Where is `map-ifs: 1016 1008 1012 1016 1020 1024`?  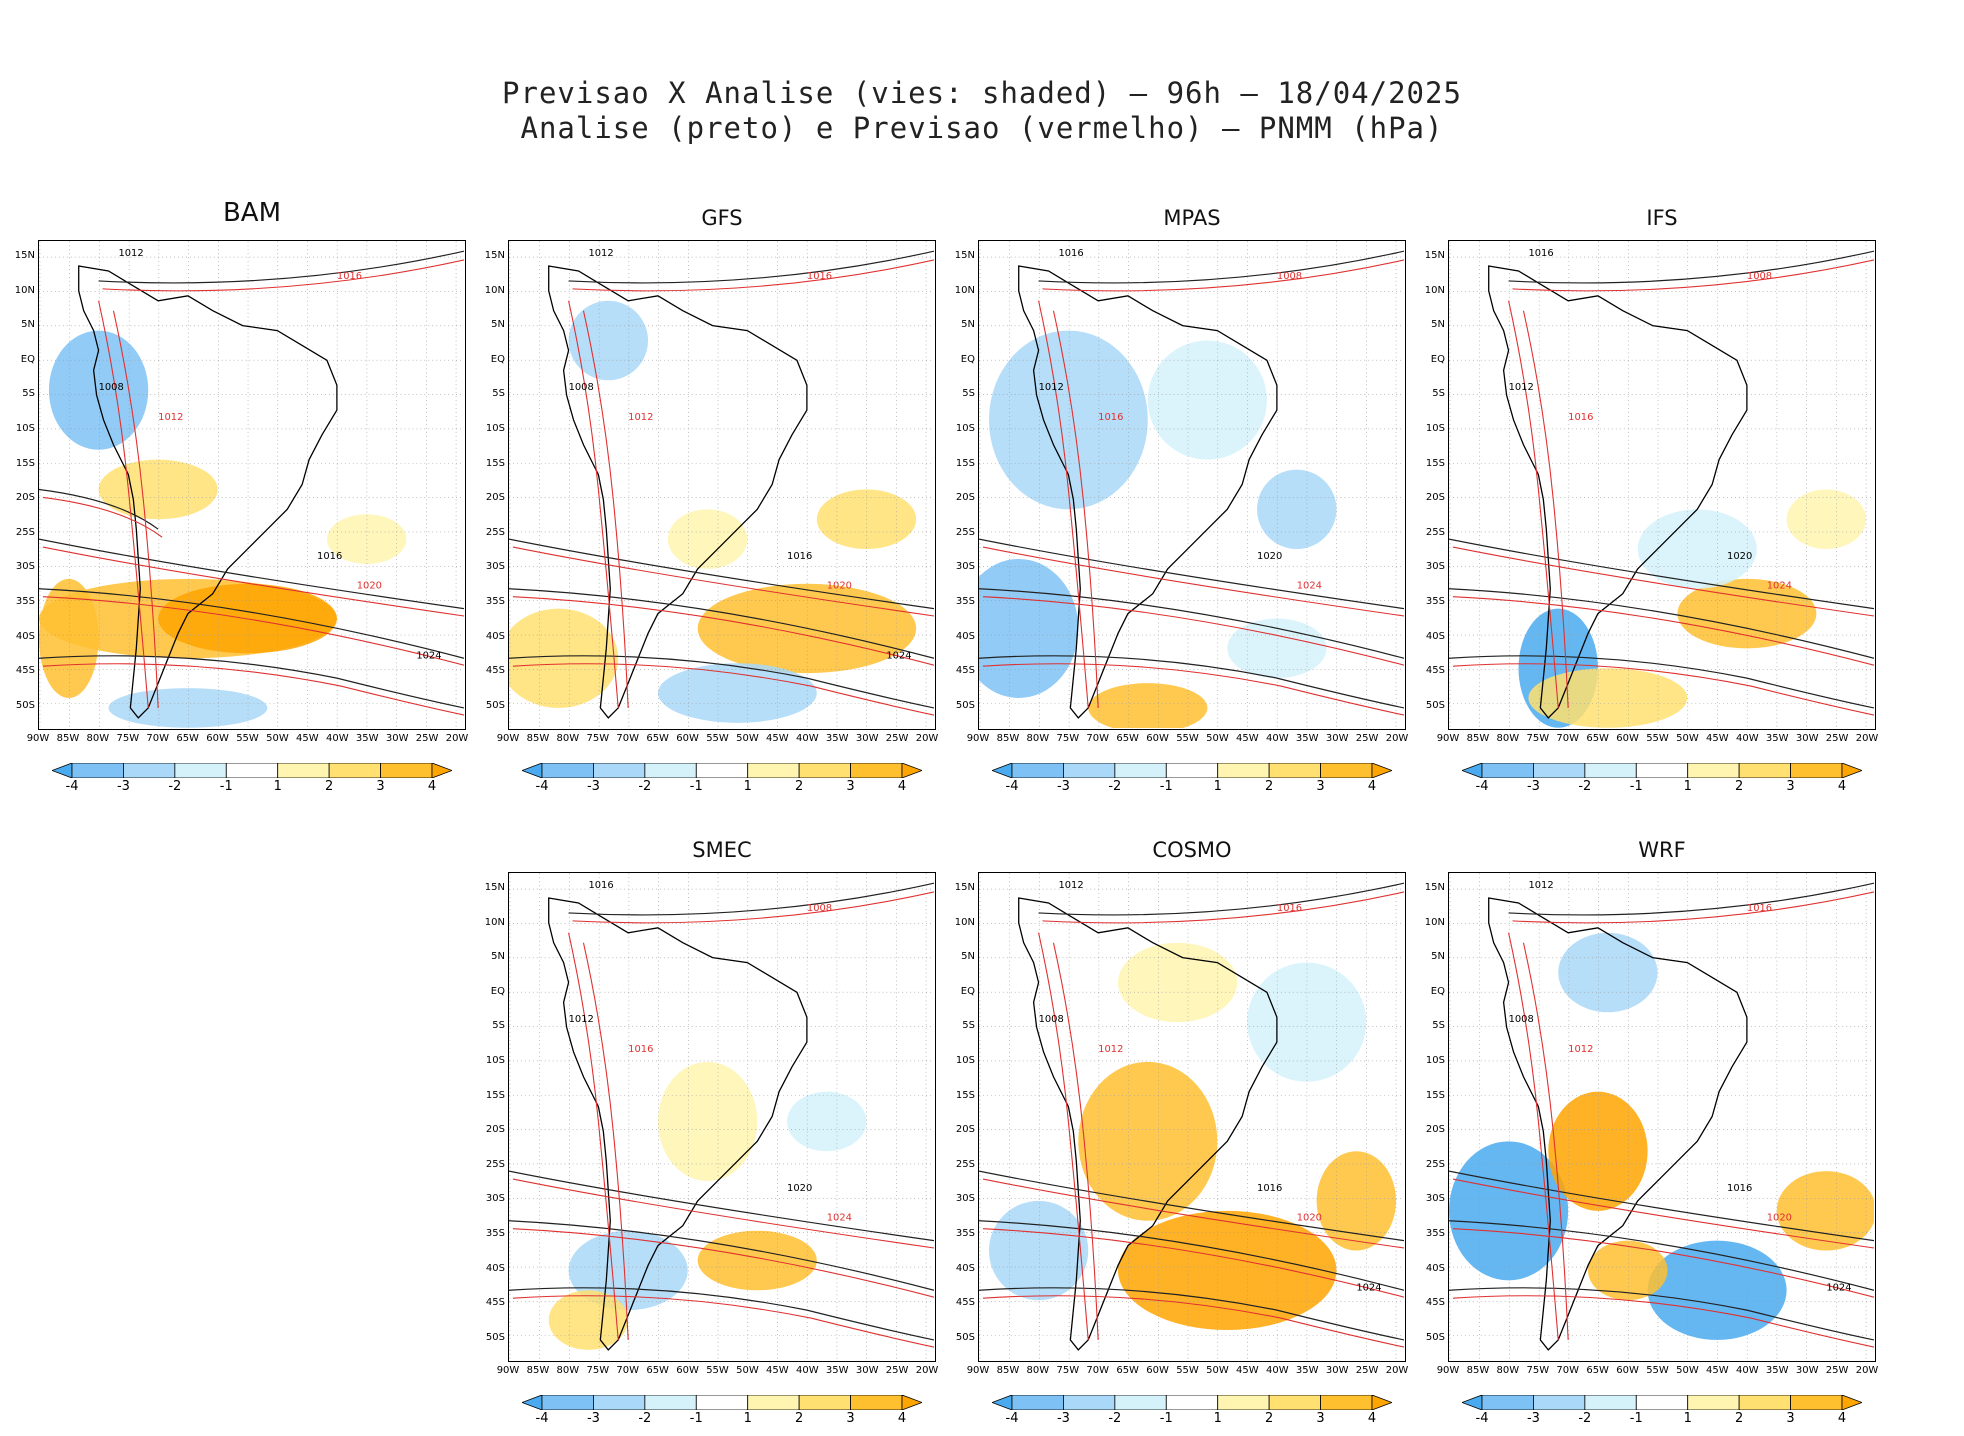
map-ifs: 1016 1008 1012 1016 1020 1024 is located at coordinates (1662, 485).